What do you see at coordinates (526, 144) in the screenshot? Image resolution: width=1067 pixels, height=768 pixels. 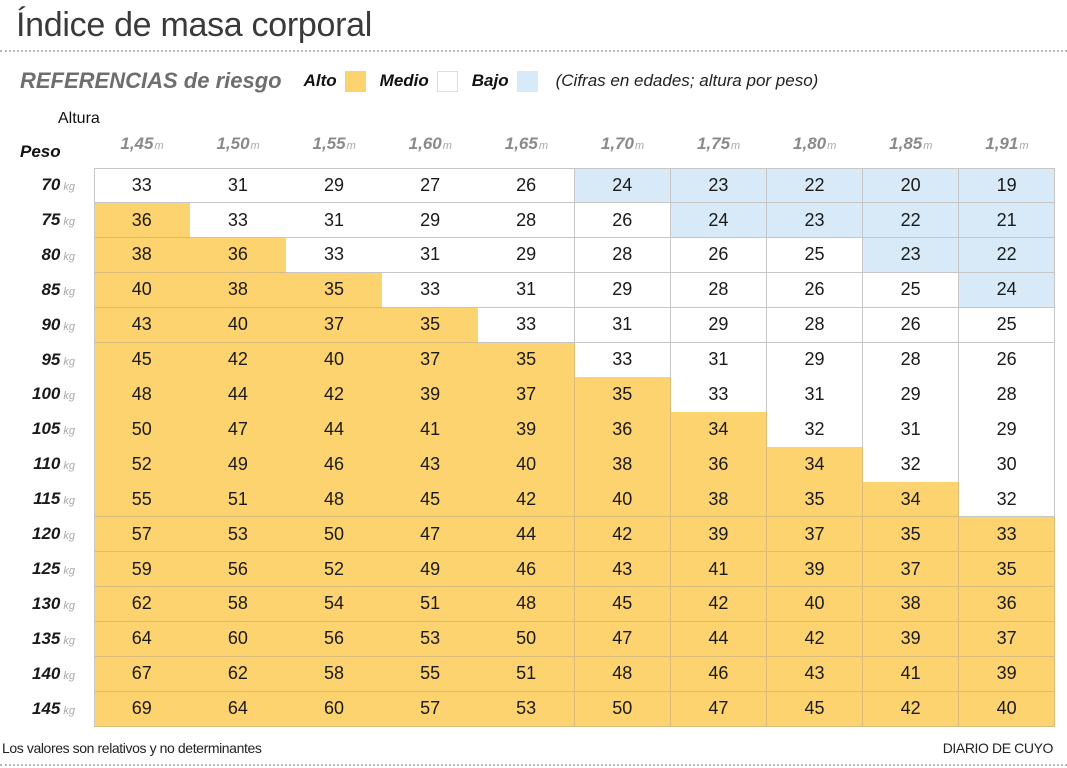 I see `column-header: 1,65m` at bounding box center [526, 144].